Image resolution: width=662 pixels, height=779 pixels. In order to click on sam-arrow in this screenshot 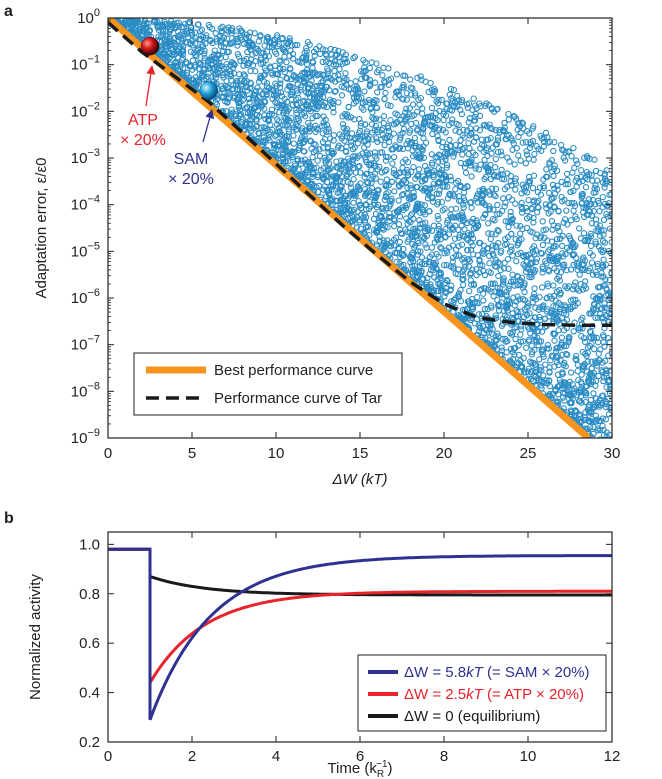, I will do `click(208, 126)`.